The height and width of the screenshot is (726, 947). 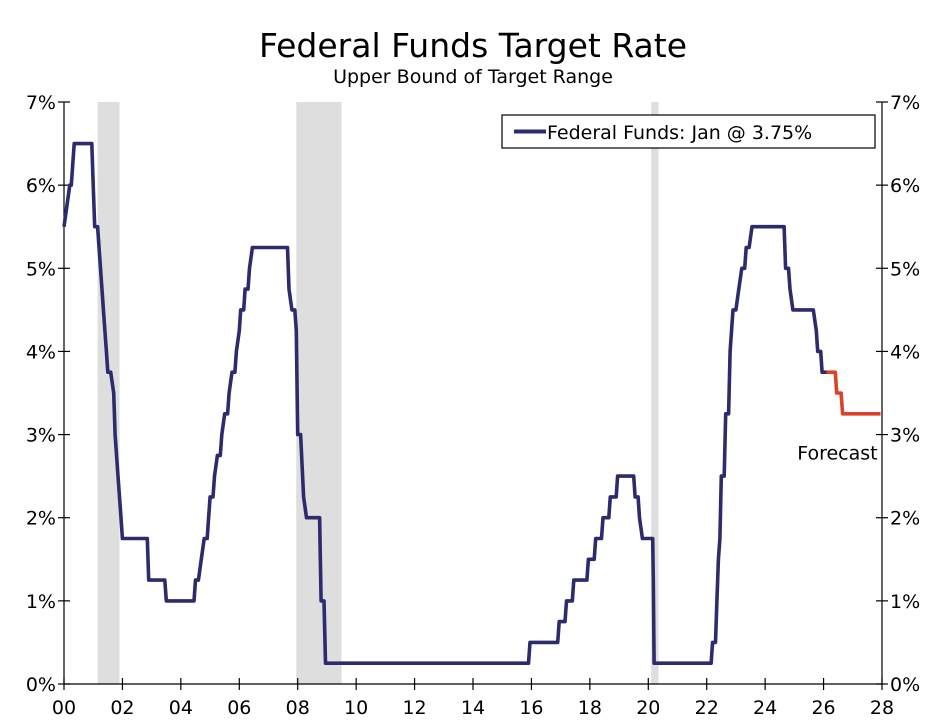 I want to click on x-tick-label: 02, so click(x=122, y=708).